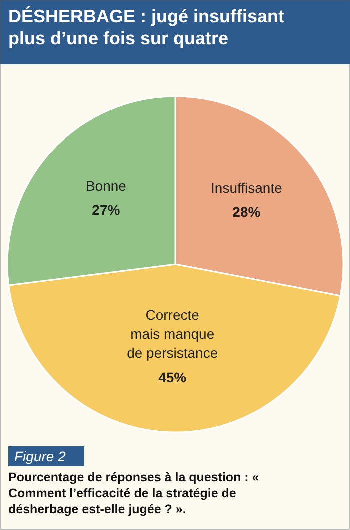 The width and height of the screenshot is (350, 530). What do you see at coordinates (172, 334) in the screenshot?
I see `slice-label: Correcte mais manque de persistance` at bounding box center [172, 334].